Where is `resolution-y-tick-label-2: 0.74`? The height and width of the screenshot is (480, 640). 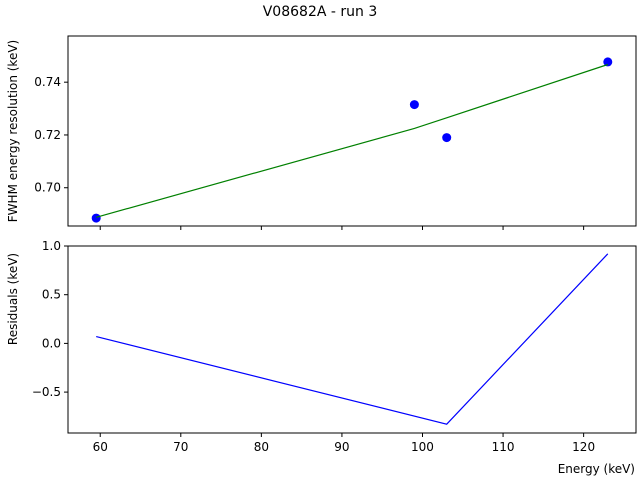
resolution-y-tick-label-2: 0.74 is located at coordinates (47, 82).